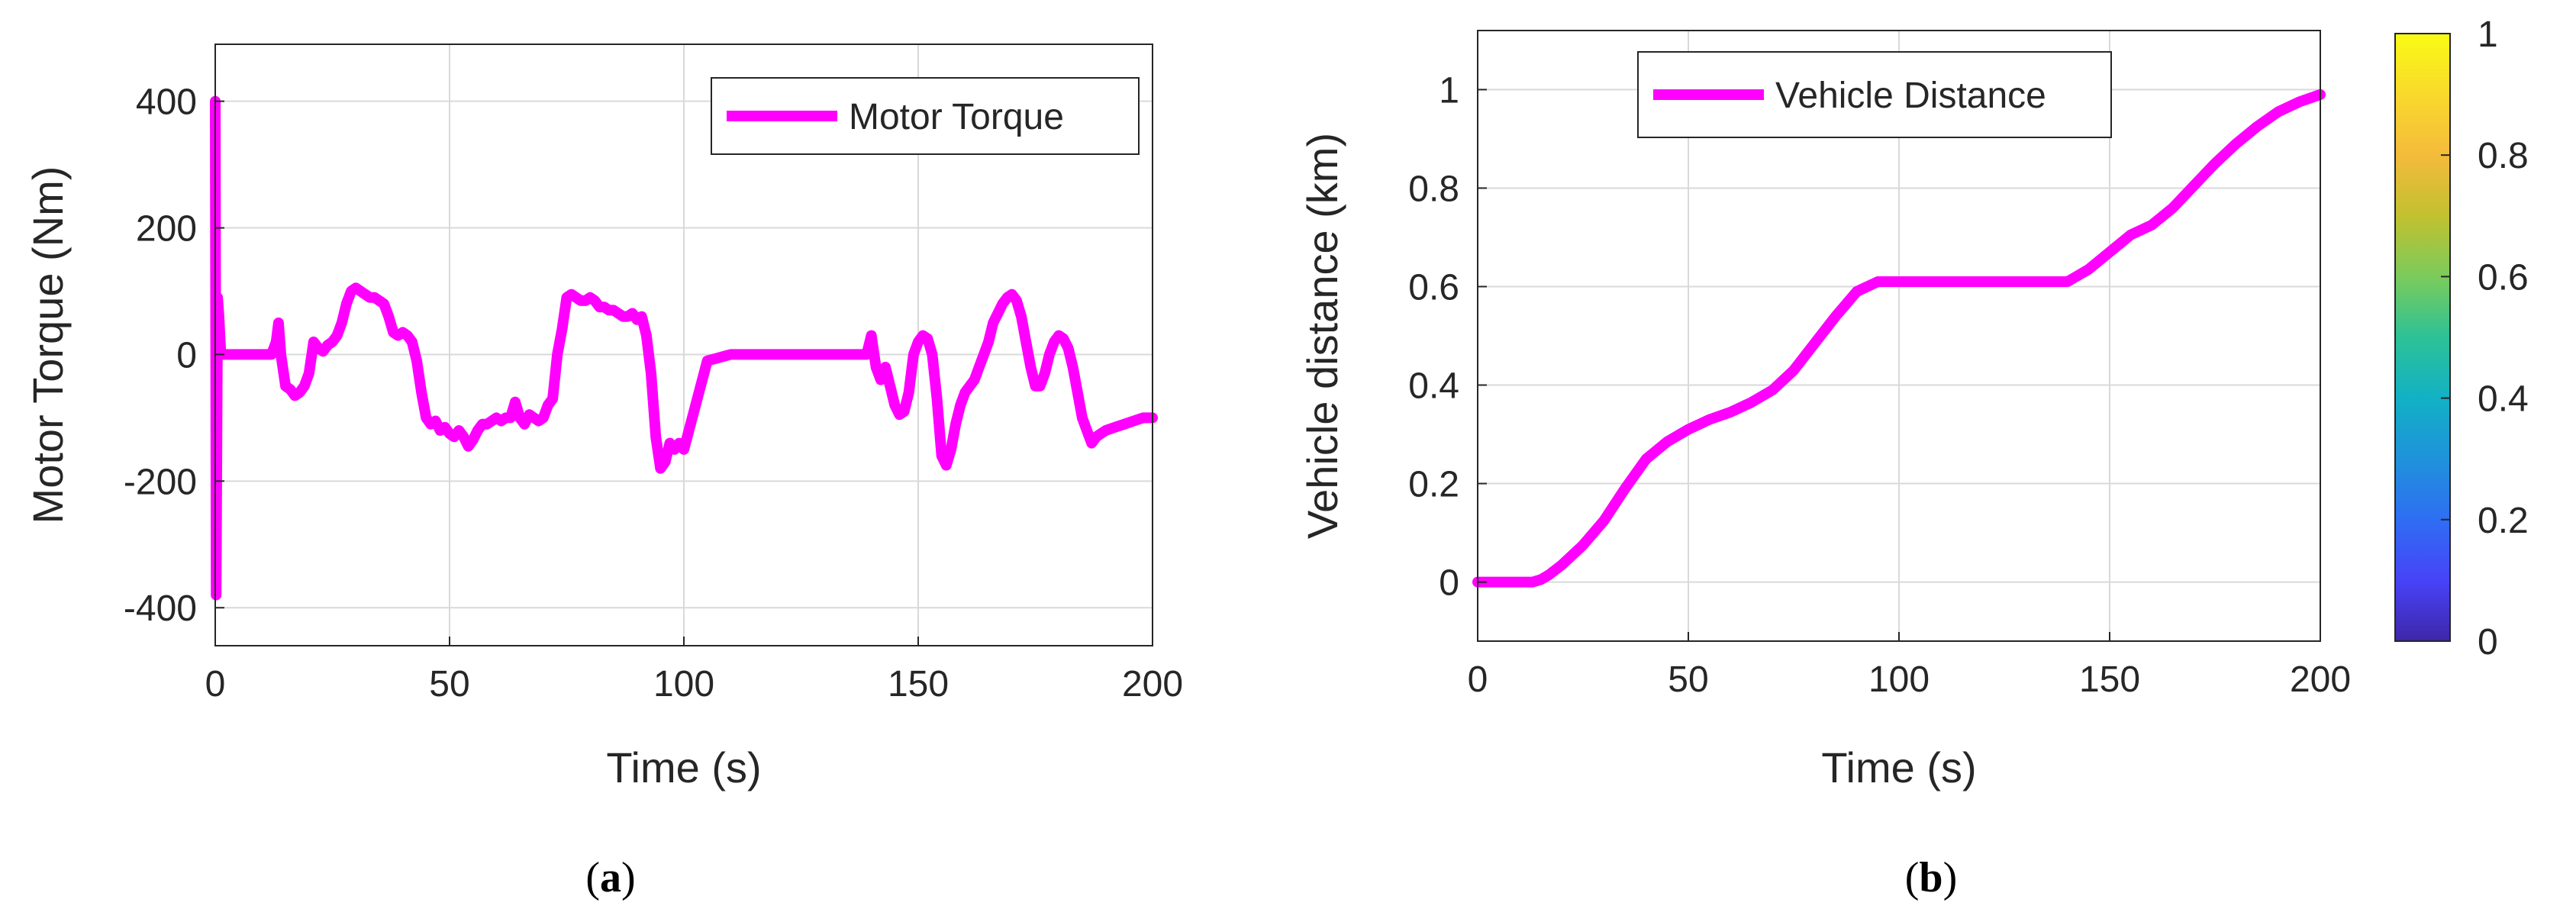 The width and height of the screenshot is (2576, 922). What do you see at coordinates (1322, 336) in the screenshot?
I see `y-axis-label: Vehicle distance (km)` at bounding box center [1322, 336].